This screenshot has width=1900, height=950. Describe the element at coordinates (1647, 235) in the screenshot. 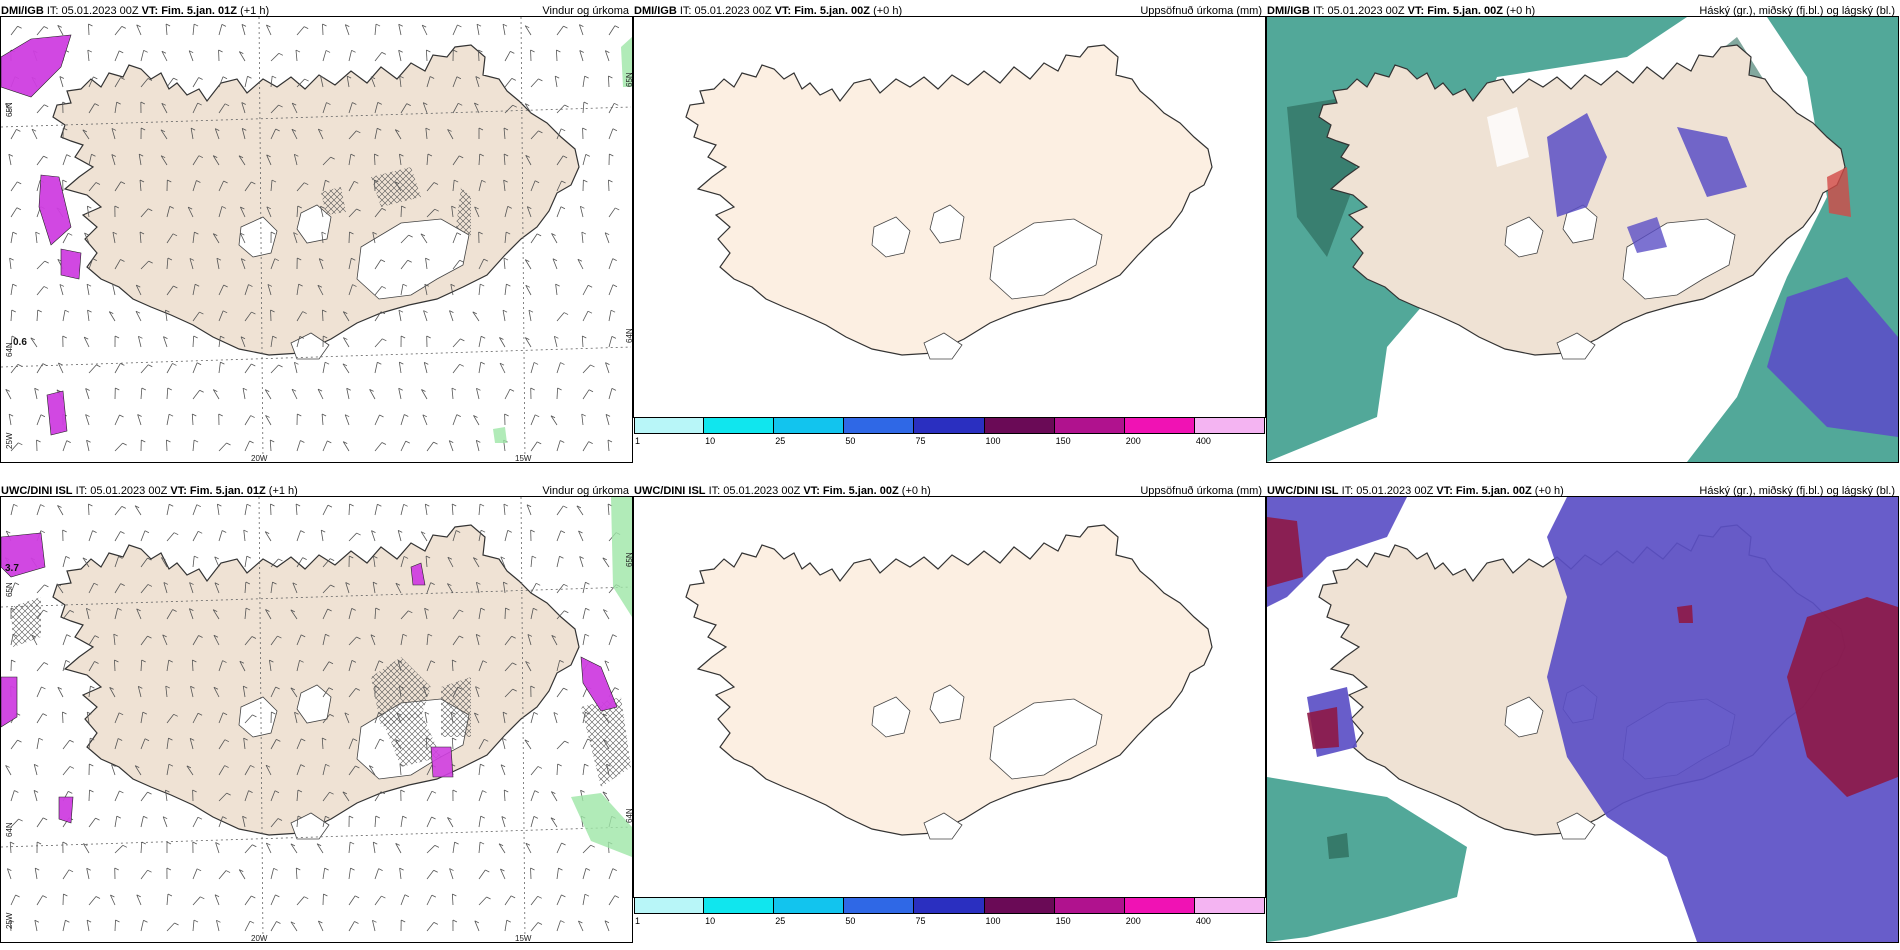

I see `mid-cloud` at that location.